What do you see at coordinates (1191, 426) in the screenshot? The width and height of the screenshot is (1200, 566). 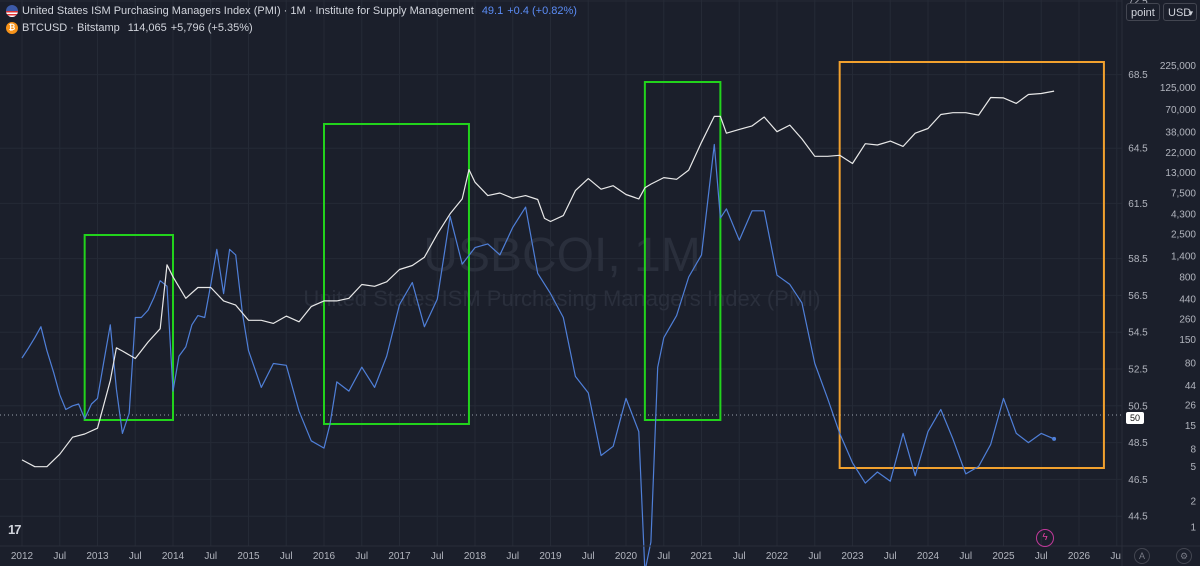 I see `btc-tick-label: 15` at bounding box center [1191, 426].